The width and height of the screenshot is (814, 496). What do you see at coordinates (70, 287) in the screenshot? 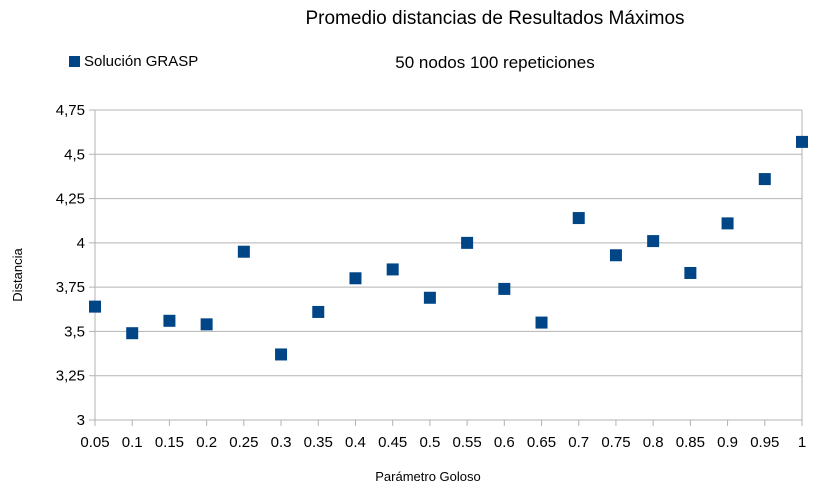
I see `y-tick-label: 3,75` at bounding box center [70, 287].